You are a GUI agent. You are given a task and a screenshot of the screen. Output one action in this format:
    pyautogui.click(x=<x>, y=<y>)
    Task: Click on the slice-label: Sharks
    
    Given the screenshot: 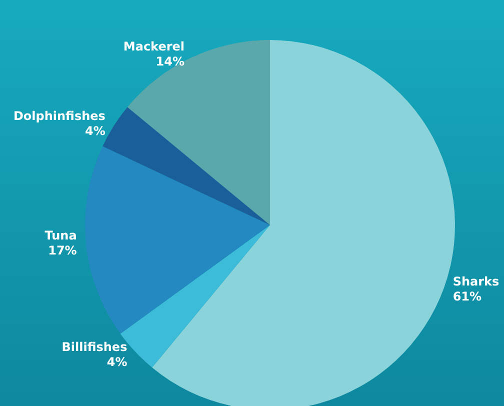 What is the action you would take?
    pyautogui.click(x=476, y=281)
    